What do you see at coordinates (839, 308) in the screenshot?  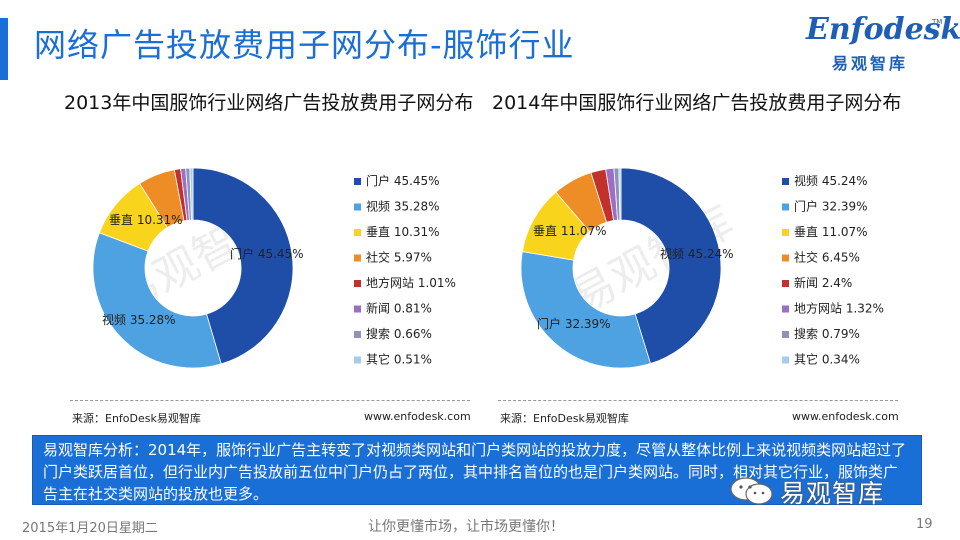 I see `legend-label: 地方网站 1.32%` at bounding box center [839, 308].